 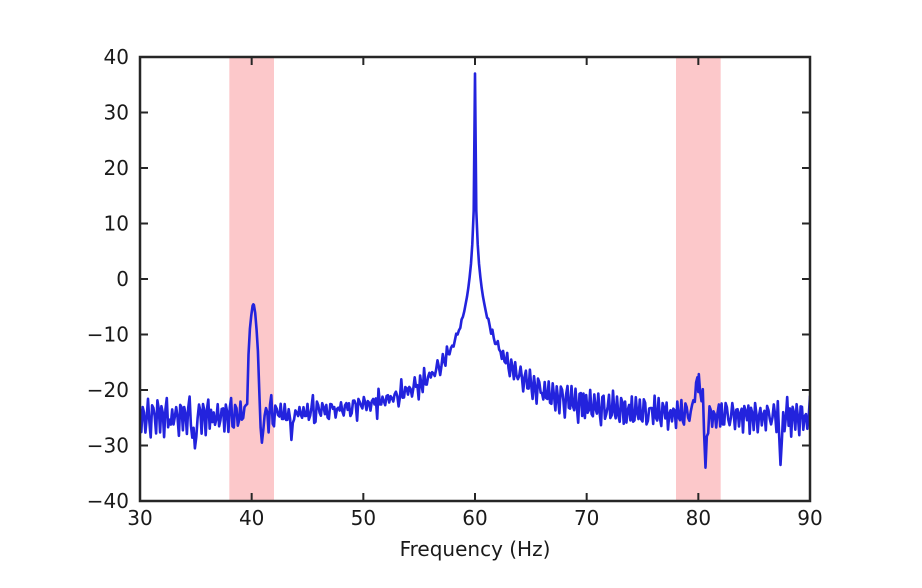 What do you see at coordinates (116, 57) in the screenshot?
I see `y-tick-label: 40` at bounding box center [116, 57].